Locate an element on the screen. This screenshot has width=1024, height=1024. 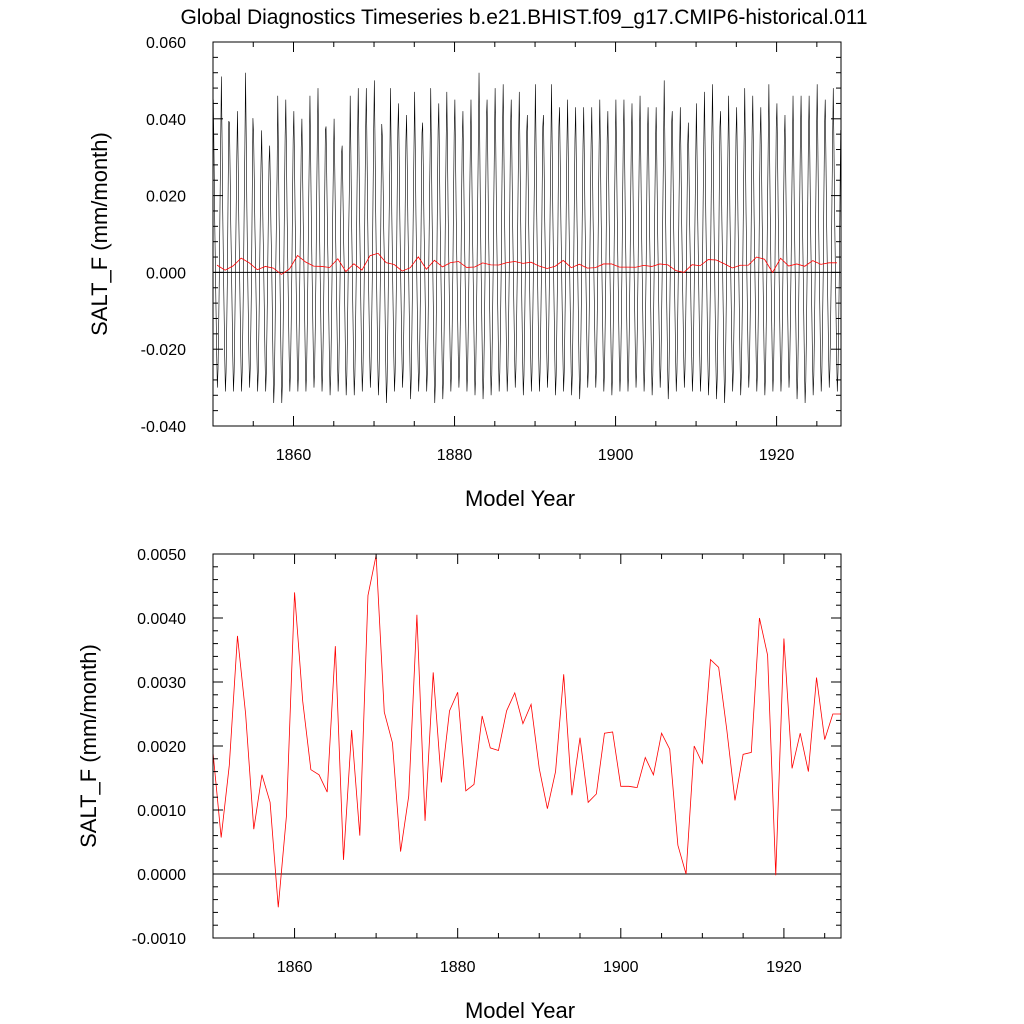
top-y-tick-label: 0.060 is located at coordinates (166, 43).